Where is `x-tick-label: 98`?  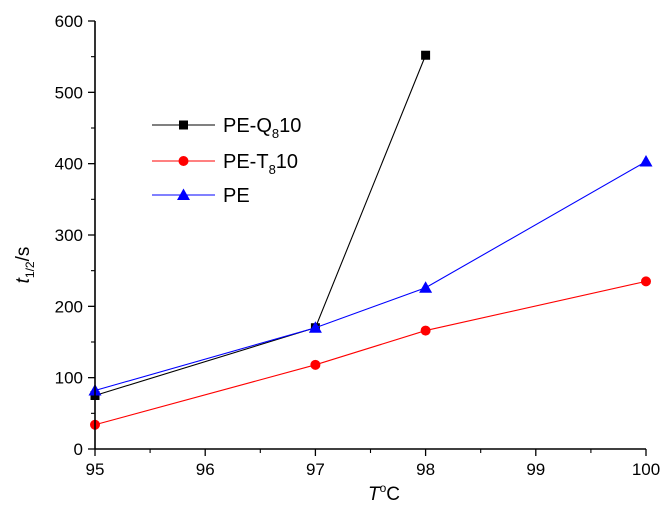 x-tick-label: 98 is located at coordinates (425, 469).